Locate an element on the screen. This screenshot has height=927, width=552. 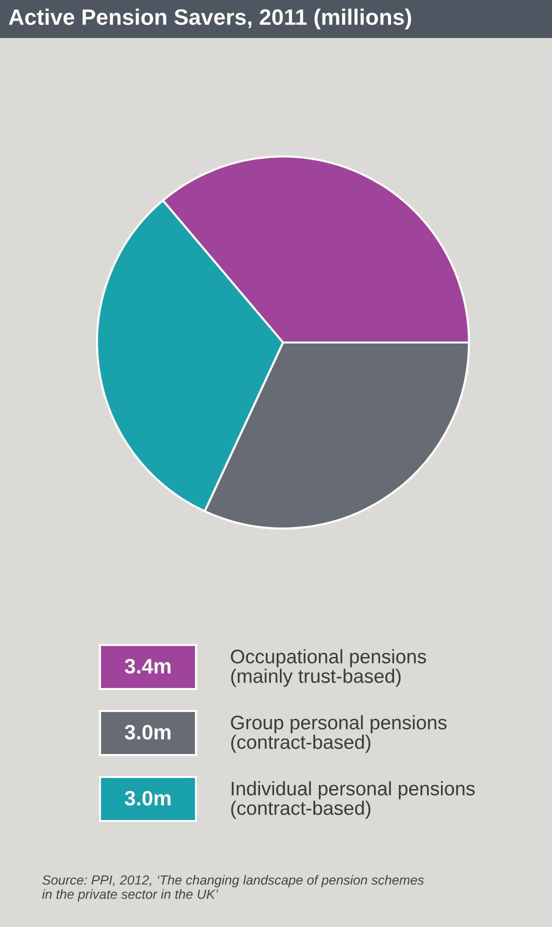
chart-title: Active Pension Savers, 2011 (millions) is located at coordinates (210, 19).